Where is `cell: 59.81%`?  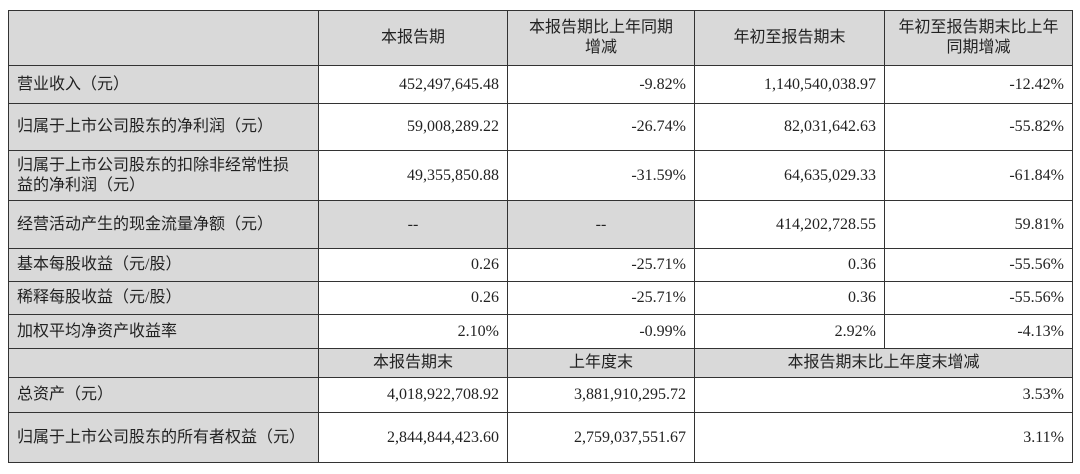
cell: 59.81% is located at coordinates (978, 224).